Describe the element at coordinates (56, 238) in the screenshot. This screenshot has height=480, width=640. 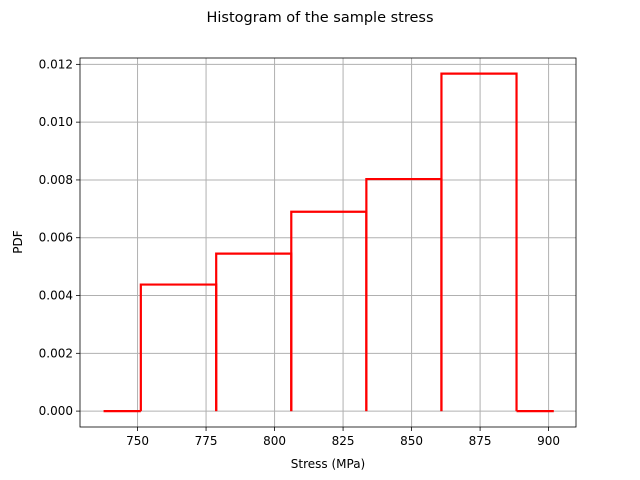
I see `y-tick-label: 0.006` at that location.